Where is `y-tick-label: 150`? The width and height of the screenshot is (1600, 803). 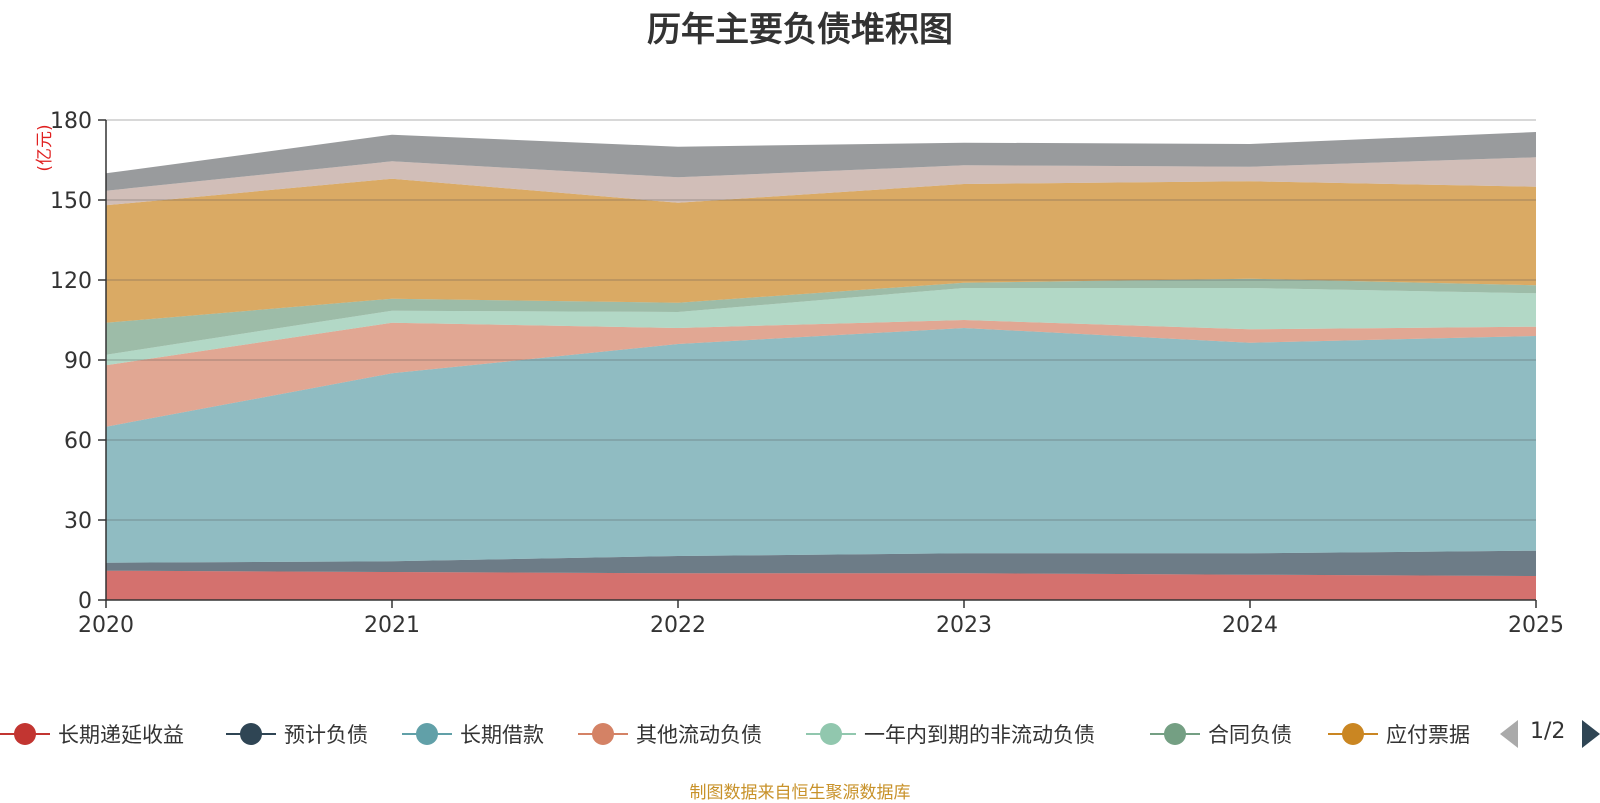 y-tick-label: 150 is located at coordinates (71, 201).